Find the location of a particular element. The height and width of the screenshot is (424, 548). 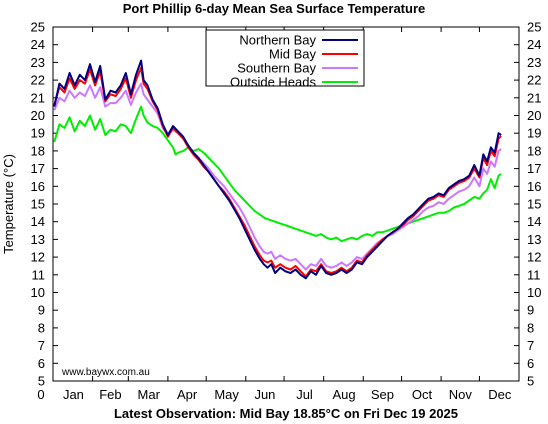

legend-label: Southern Bay is located at coordinates (276, 68).